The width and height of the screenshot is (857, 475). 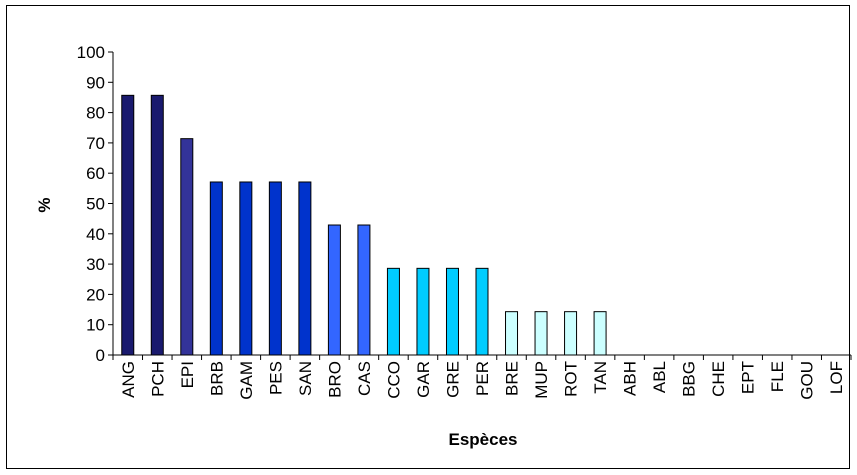 I want to click on x-axis-label: Espèces, so click(x=483, y=439).